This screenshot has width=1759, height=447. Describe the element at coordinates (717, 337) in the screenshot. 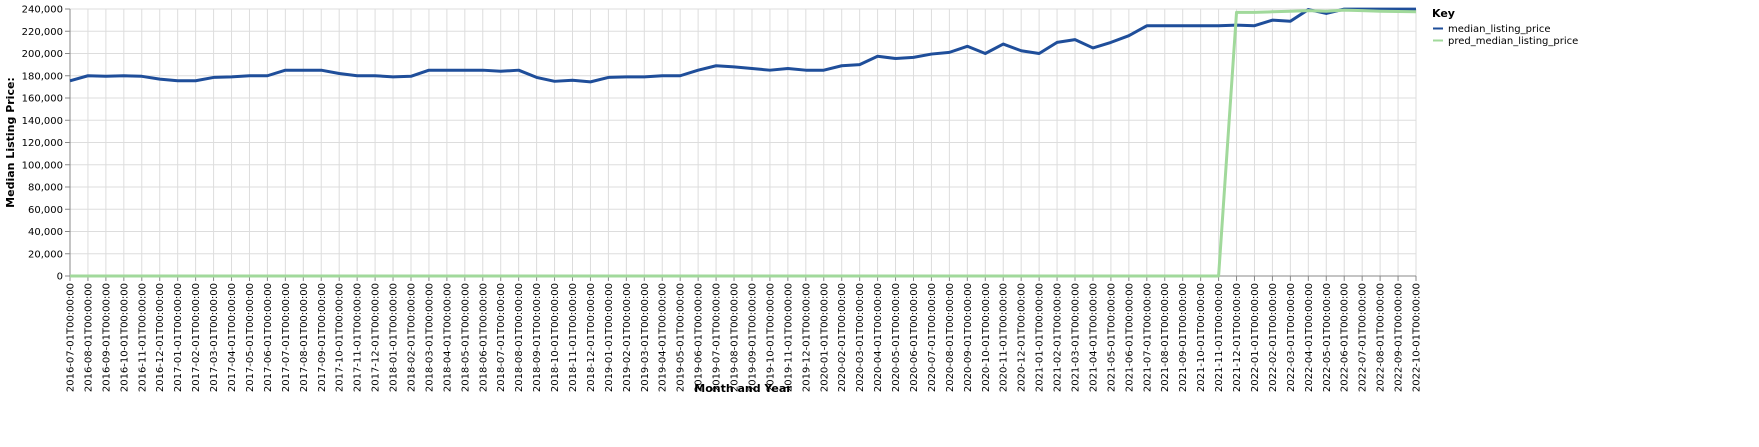

I see `x-tick-label-36: 2019-07-01T00:00:00` at that location.